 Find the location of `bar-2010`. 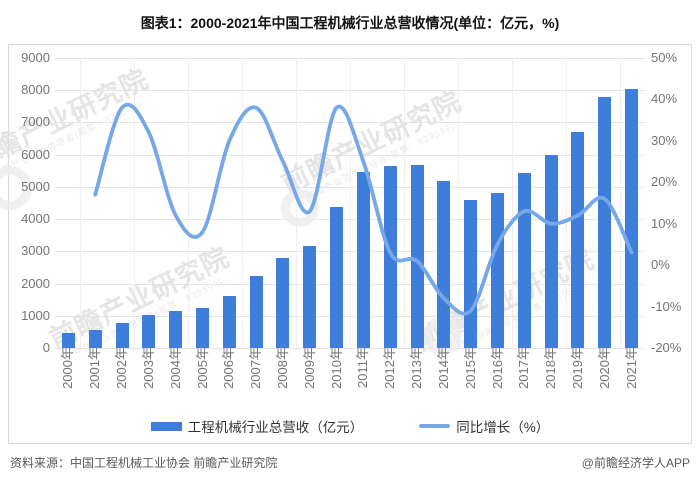

bar-2010 is located at coordinates (337, 277).